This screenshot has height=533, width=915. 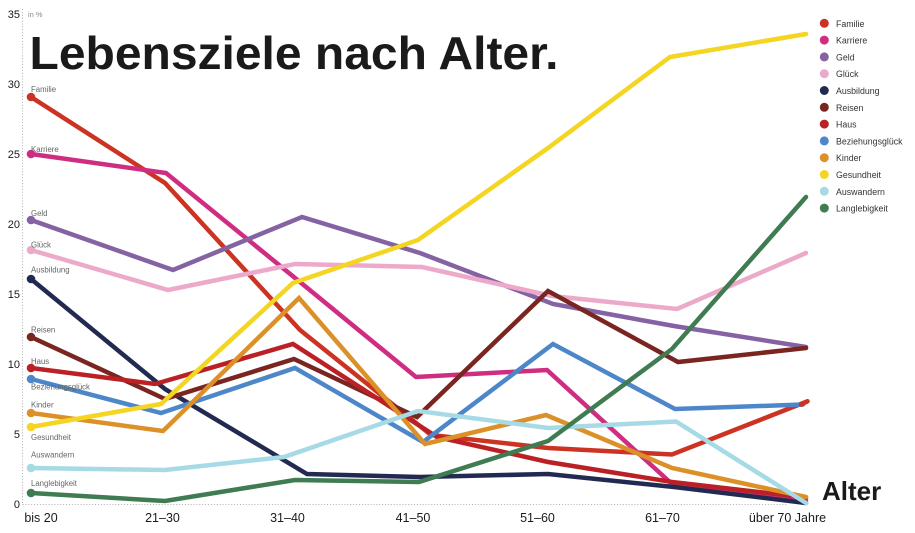 What do you see at coordinates (14, 365) in the screenshot?
I see `svg-text: 10` at bounding box center [14, 365].